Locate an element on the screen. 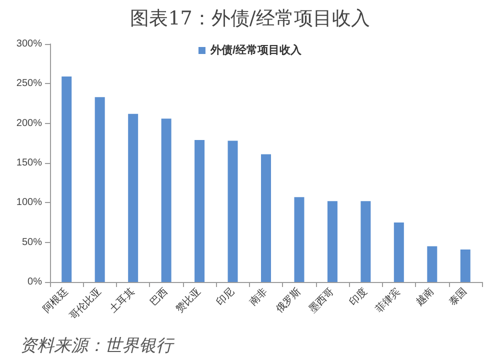  x-tick-label: 越南 is located at coordinates (424, 296).